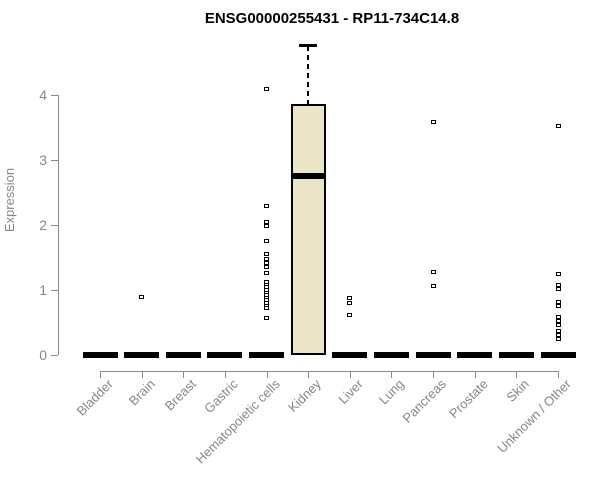 The width and height of the screenshot is (600, 500). I want to click on y-axis-tick-label: 2, so click(43, 225).